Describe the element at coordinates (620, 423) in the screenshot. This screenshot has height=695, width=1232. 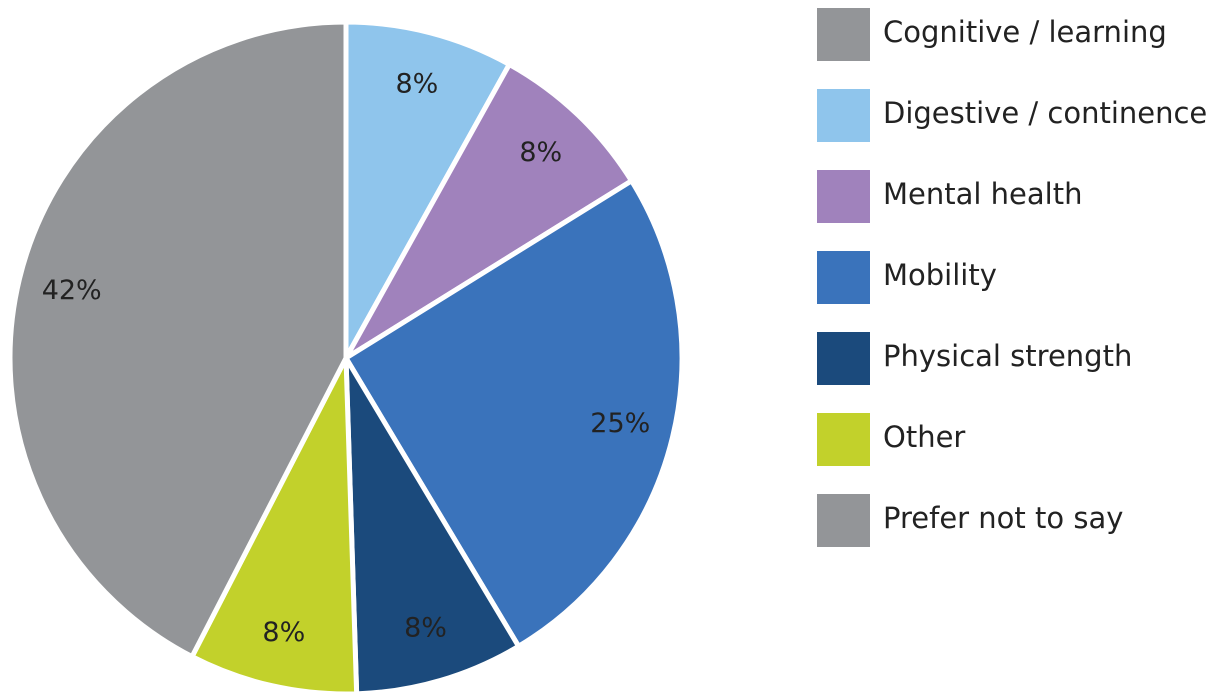
I see `data-label: 25%` at that location.